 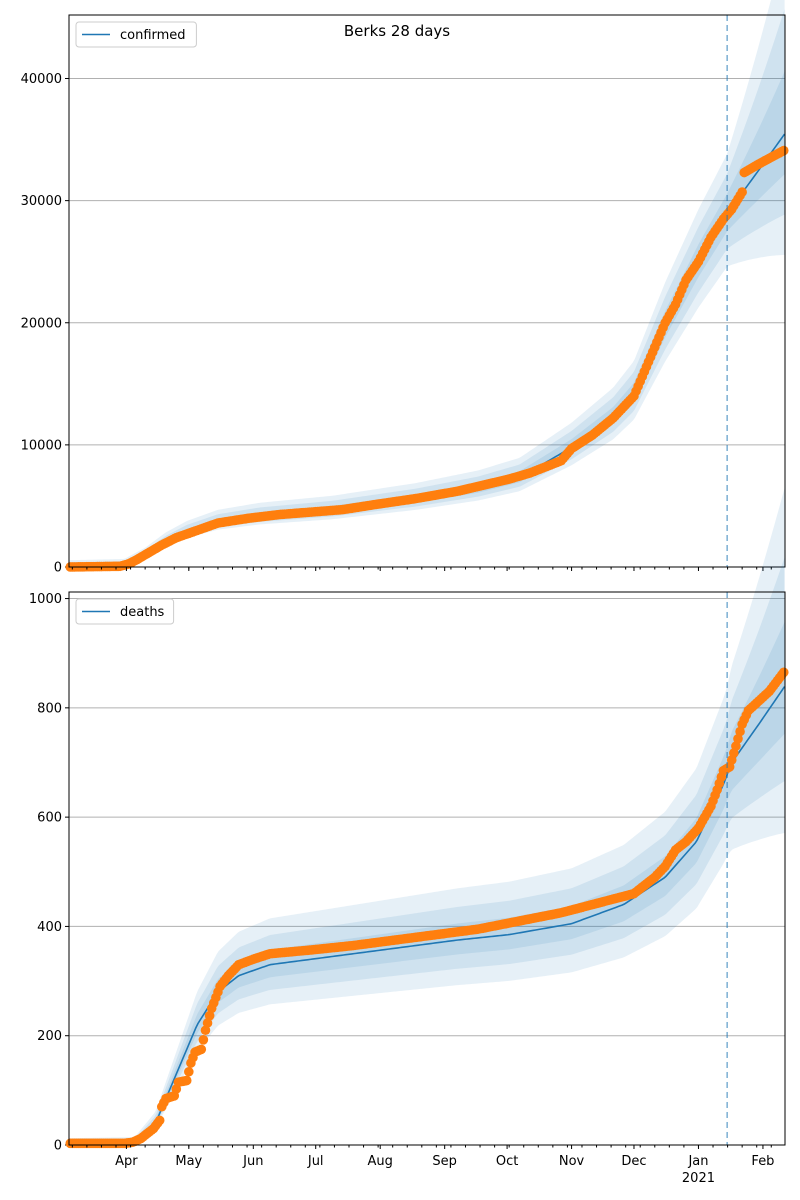 What do you see at coordinates (188, 1161) in the screenshot?
I see `x-tick-label: May` at bounding box center [188, 1161].